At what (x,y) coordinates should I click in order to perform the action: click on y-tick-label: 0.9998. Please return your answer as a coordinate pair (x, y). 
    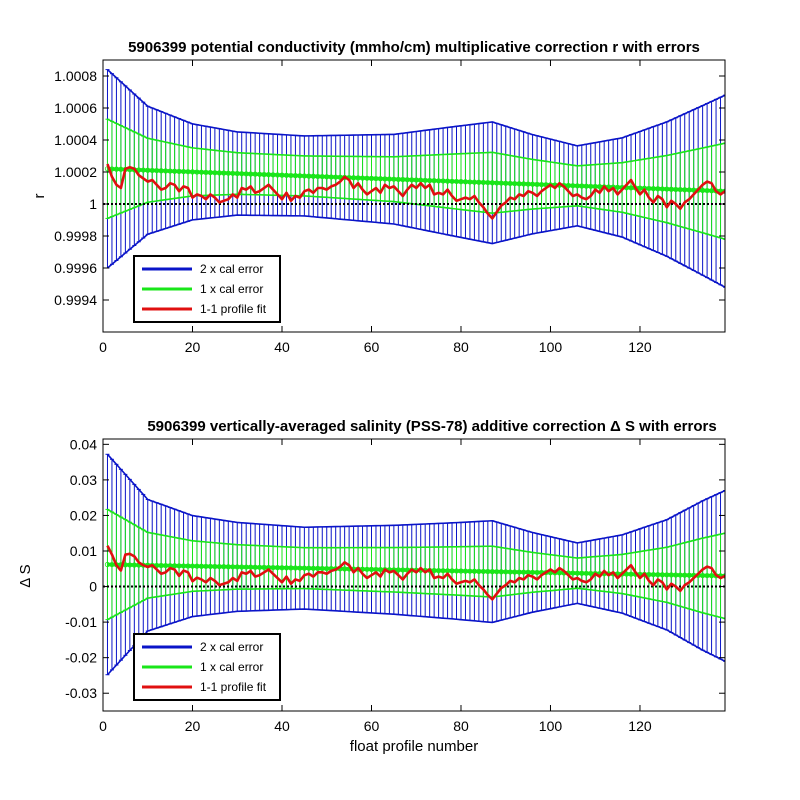
    Looking at the image, I should click on (75, 236).